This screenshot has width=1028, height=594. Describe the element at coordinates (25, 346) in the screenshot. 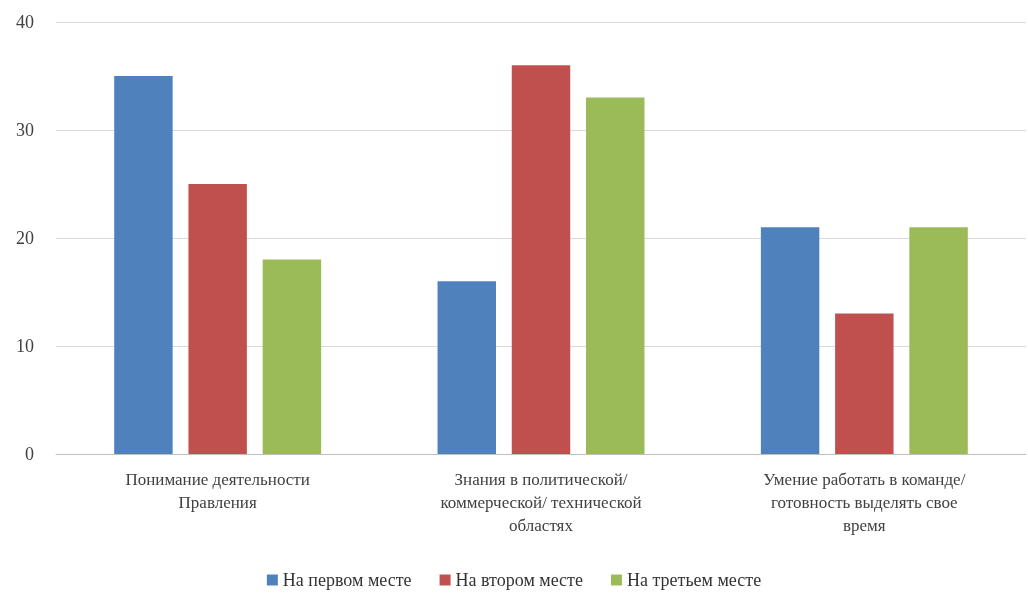

I see `y-tick-label: 10` at that location.